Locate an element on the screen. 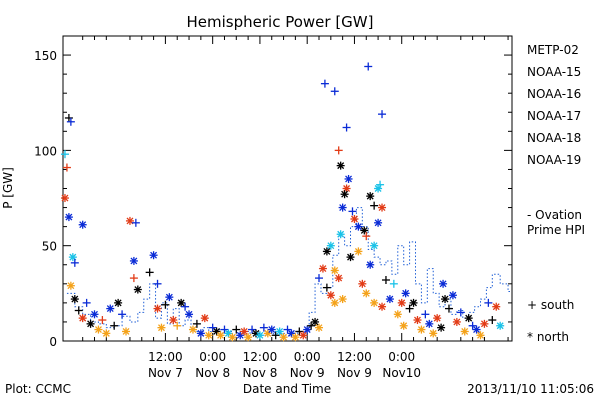 The image size is (600, 400). y-tick-label: 50 is located at coordinates (49, 247).